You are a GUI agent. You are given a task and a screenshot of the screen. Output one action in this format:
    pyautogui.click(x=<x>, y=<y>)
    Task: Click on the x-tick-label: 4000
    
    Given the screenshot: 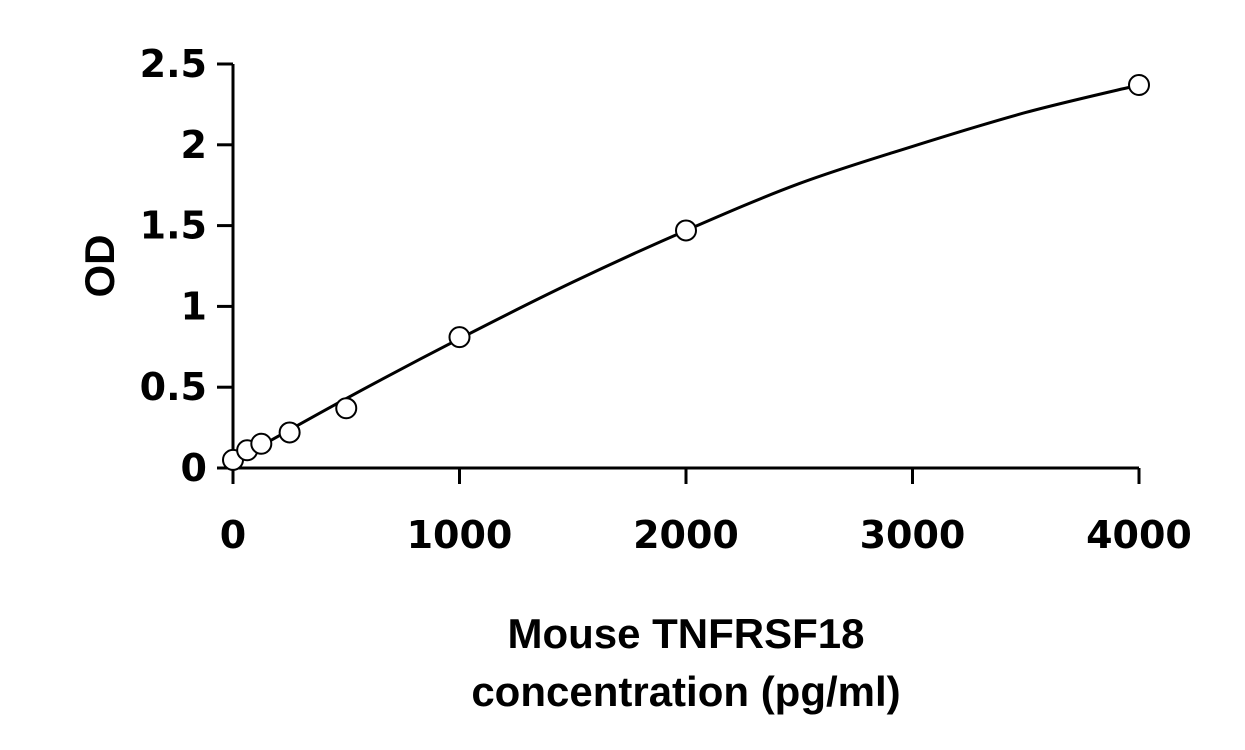 What is the action you would take?
    pyautogui.click(x=1139, y=535)
    